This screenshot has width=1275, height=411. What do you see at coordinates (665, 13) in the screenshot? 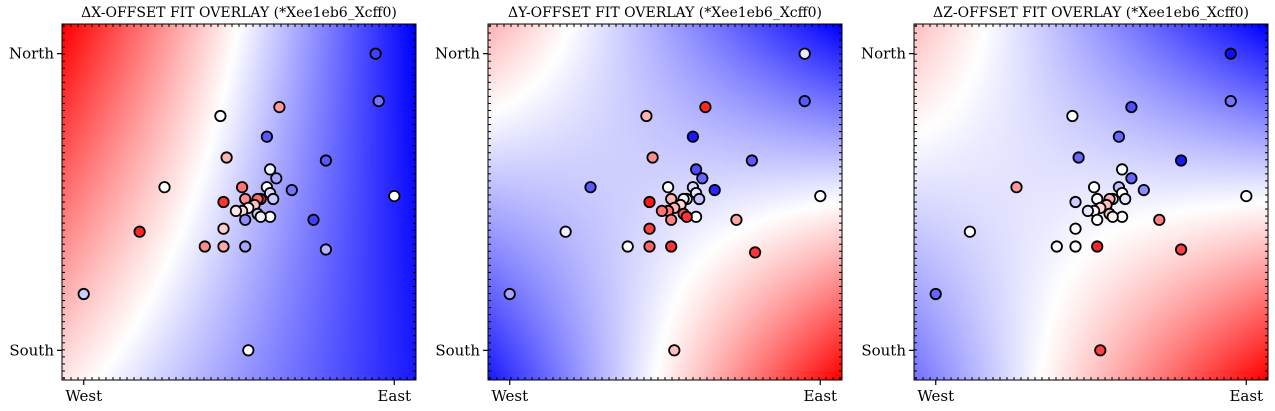
I see `chart-title: ΔY-OFFSET FIT OVERLAY (*Xee1eb6_Xcff0)` at bounding box center [665, 13].